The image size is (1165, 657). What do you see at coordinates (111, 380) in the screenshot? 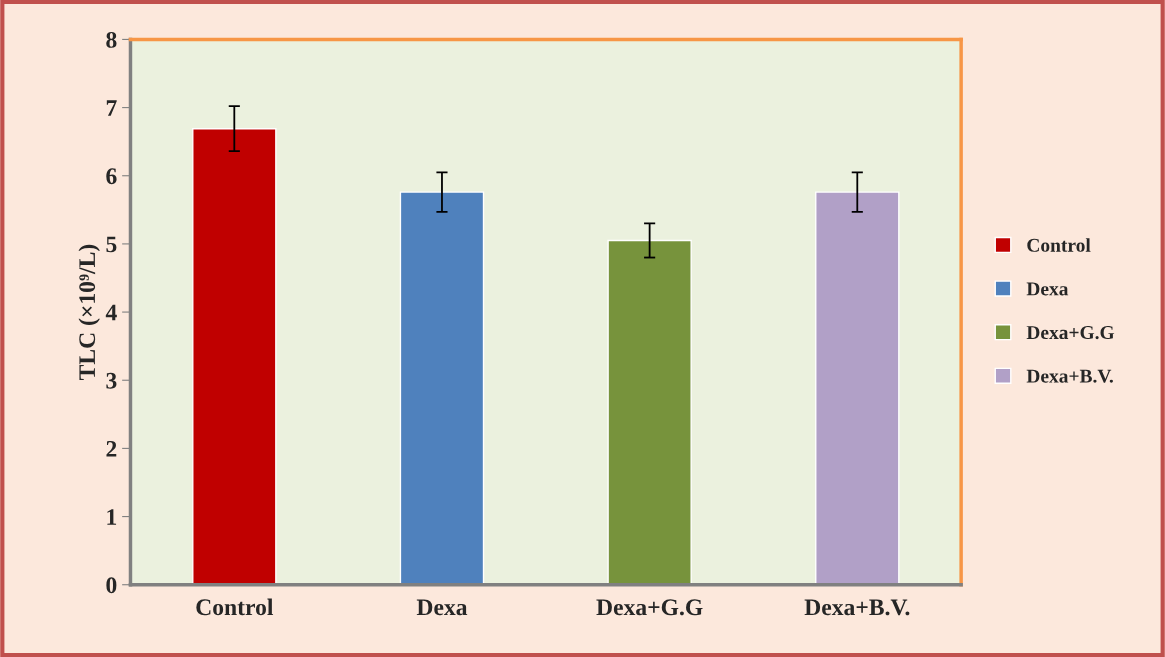
I see `y-tick-label: 3` at bounding box center [111, 380].